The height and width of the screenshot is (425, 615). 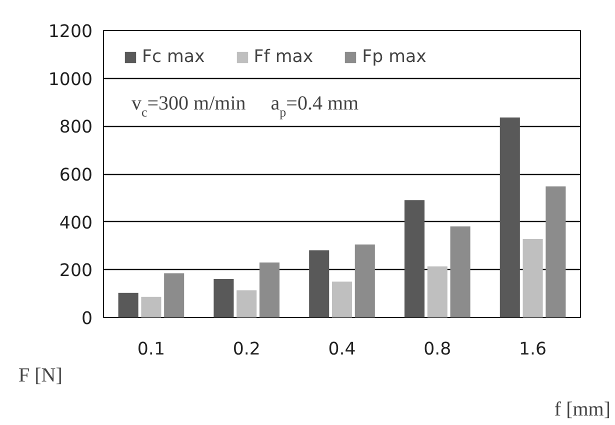 What do you see at coordinates (533, 350) in the screenshot?
I see `x-tick-label: 1.6` at bounding box center [533, 350].